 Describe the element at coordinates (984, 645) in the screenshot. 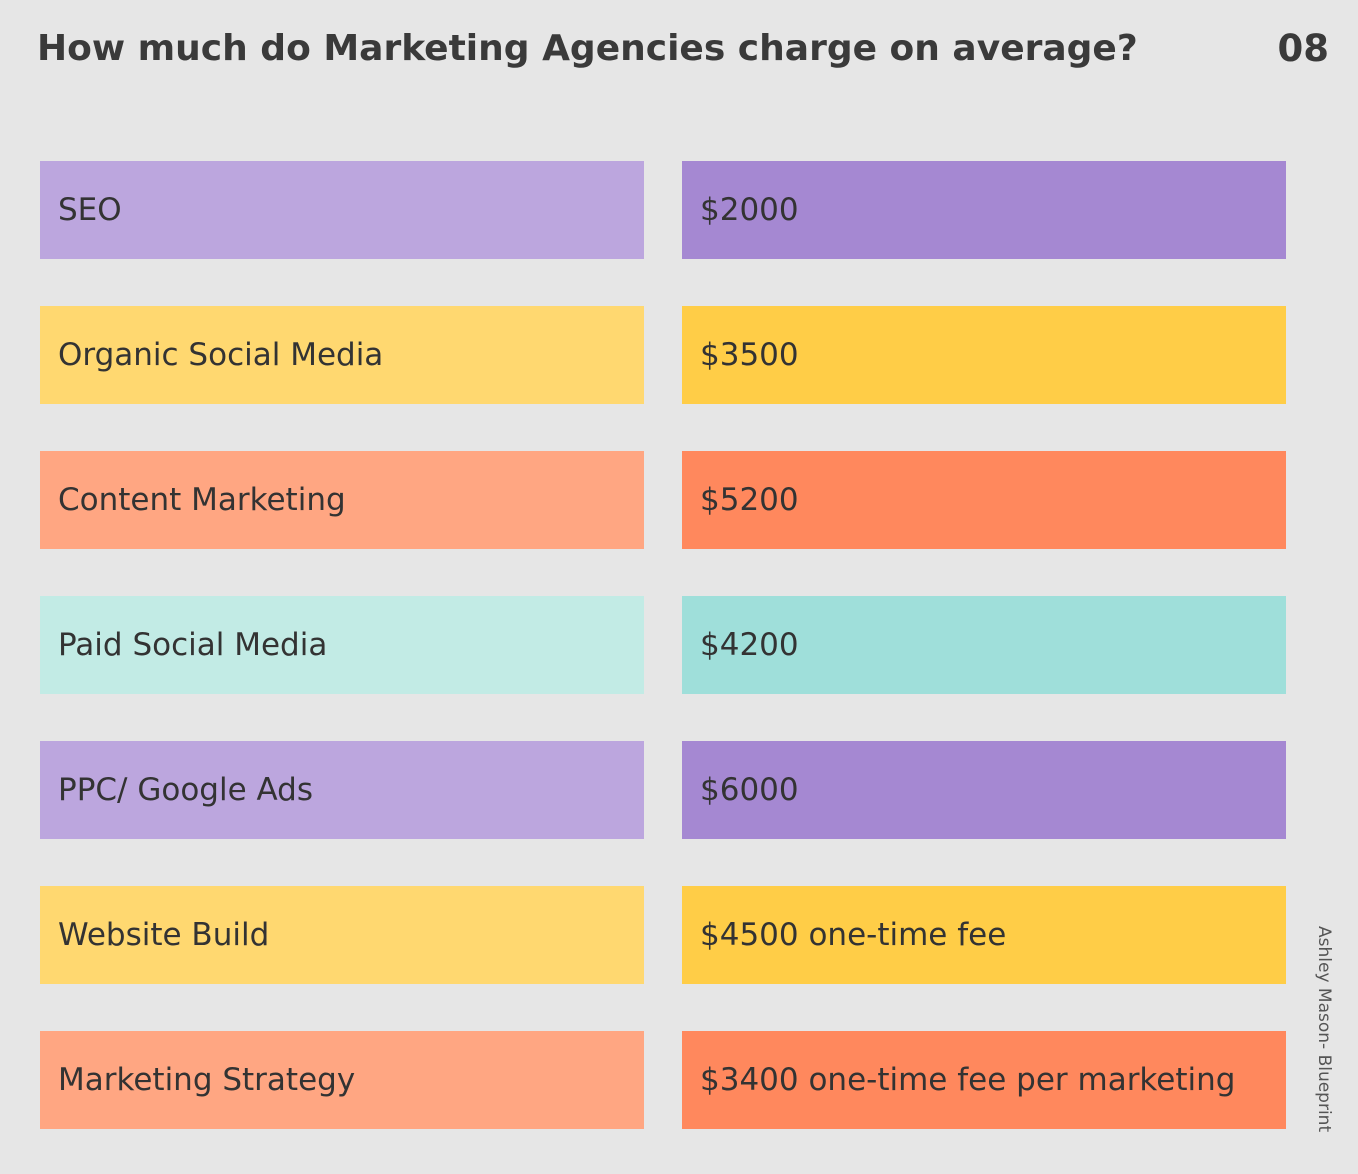

I see `service-price: $4200` at that location.